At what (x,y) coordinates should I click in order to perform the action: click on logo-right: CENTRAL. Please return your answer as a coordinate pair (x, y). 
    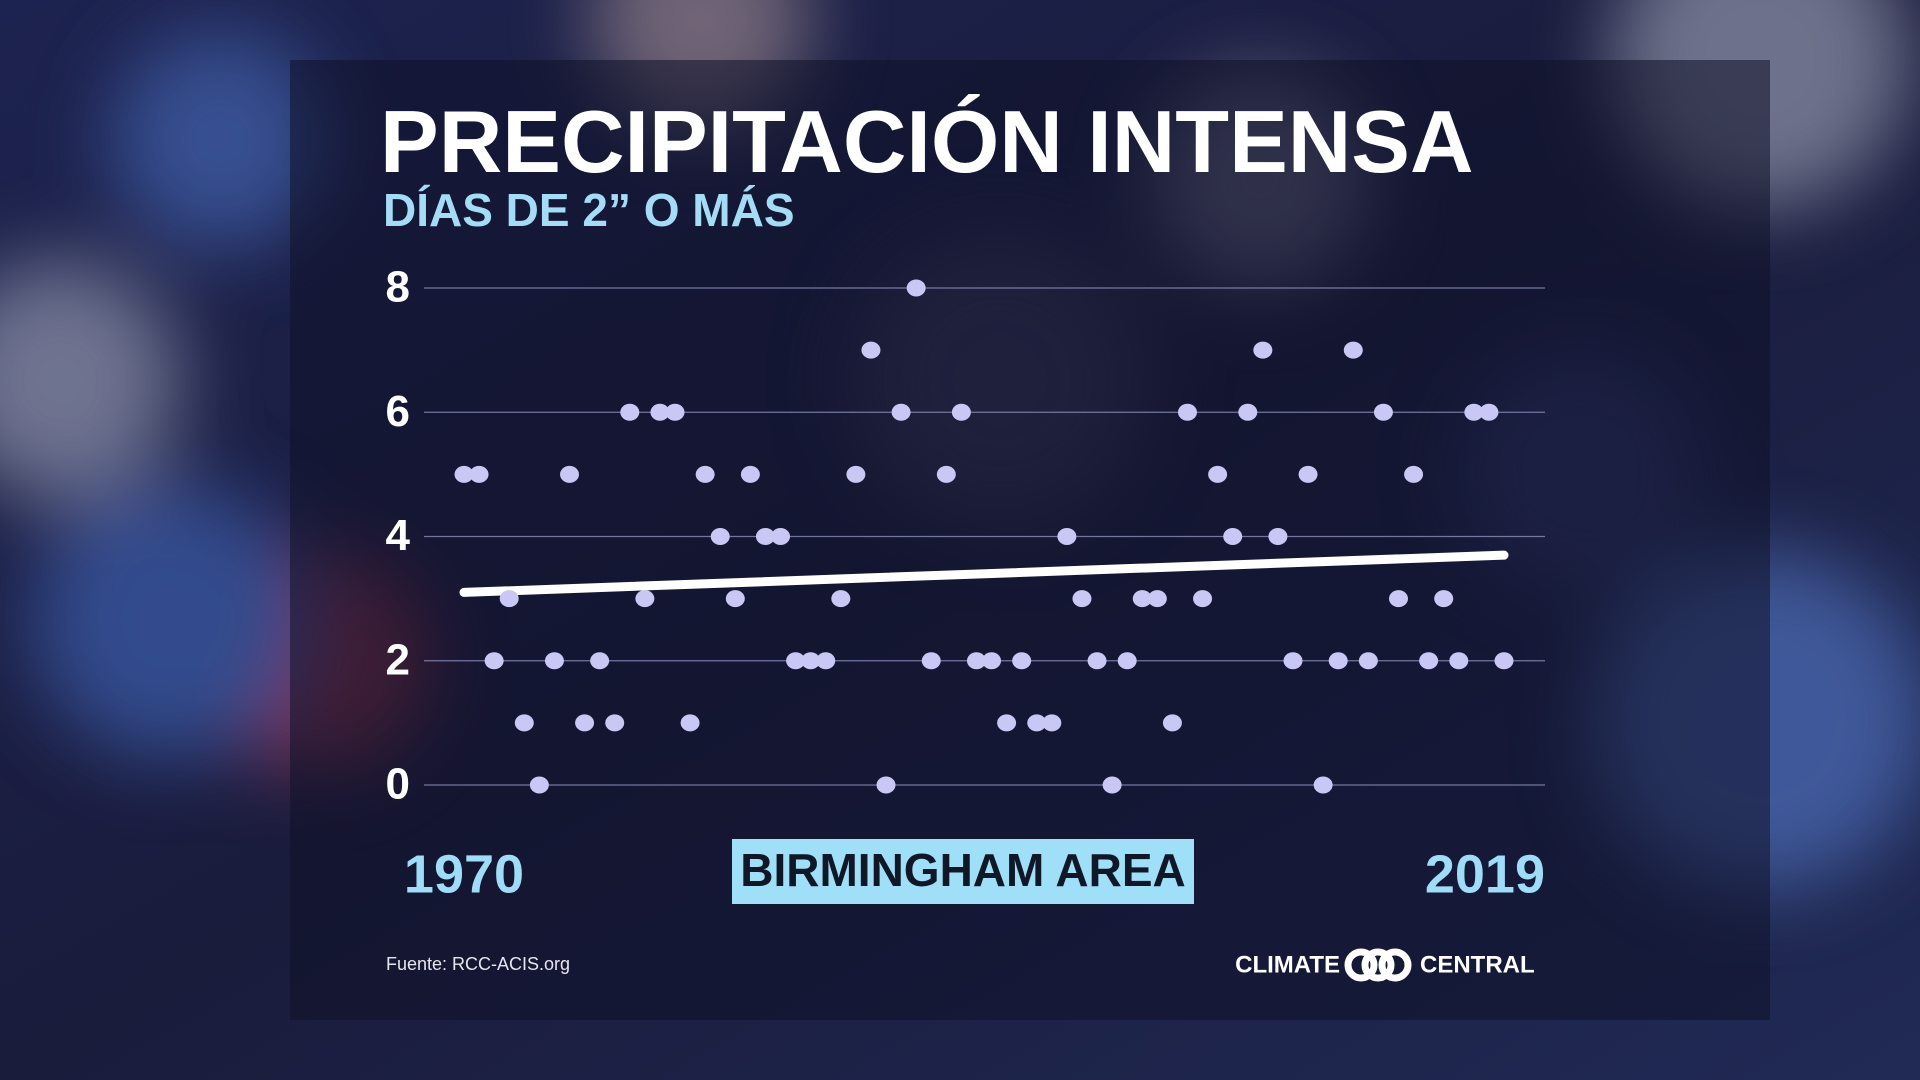
    Looking at the image, I should click on (1477, 964).